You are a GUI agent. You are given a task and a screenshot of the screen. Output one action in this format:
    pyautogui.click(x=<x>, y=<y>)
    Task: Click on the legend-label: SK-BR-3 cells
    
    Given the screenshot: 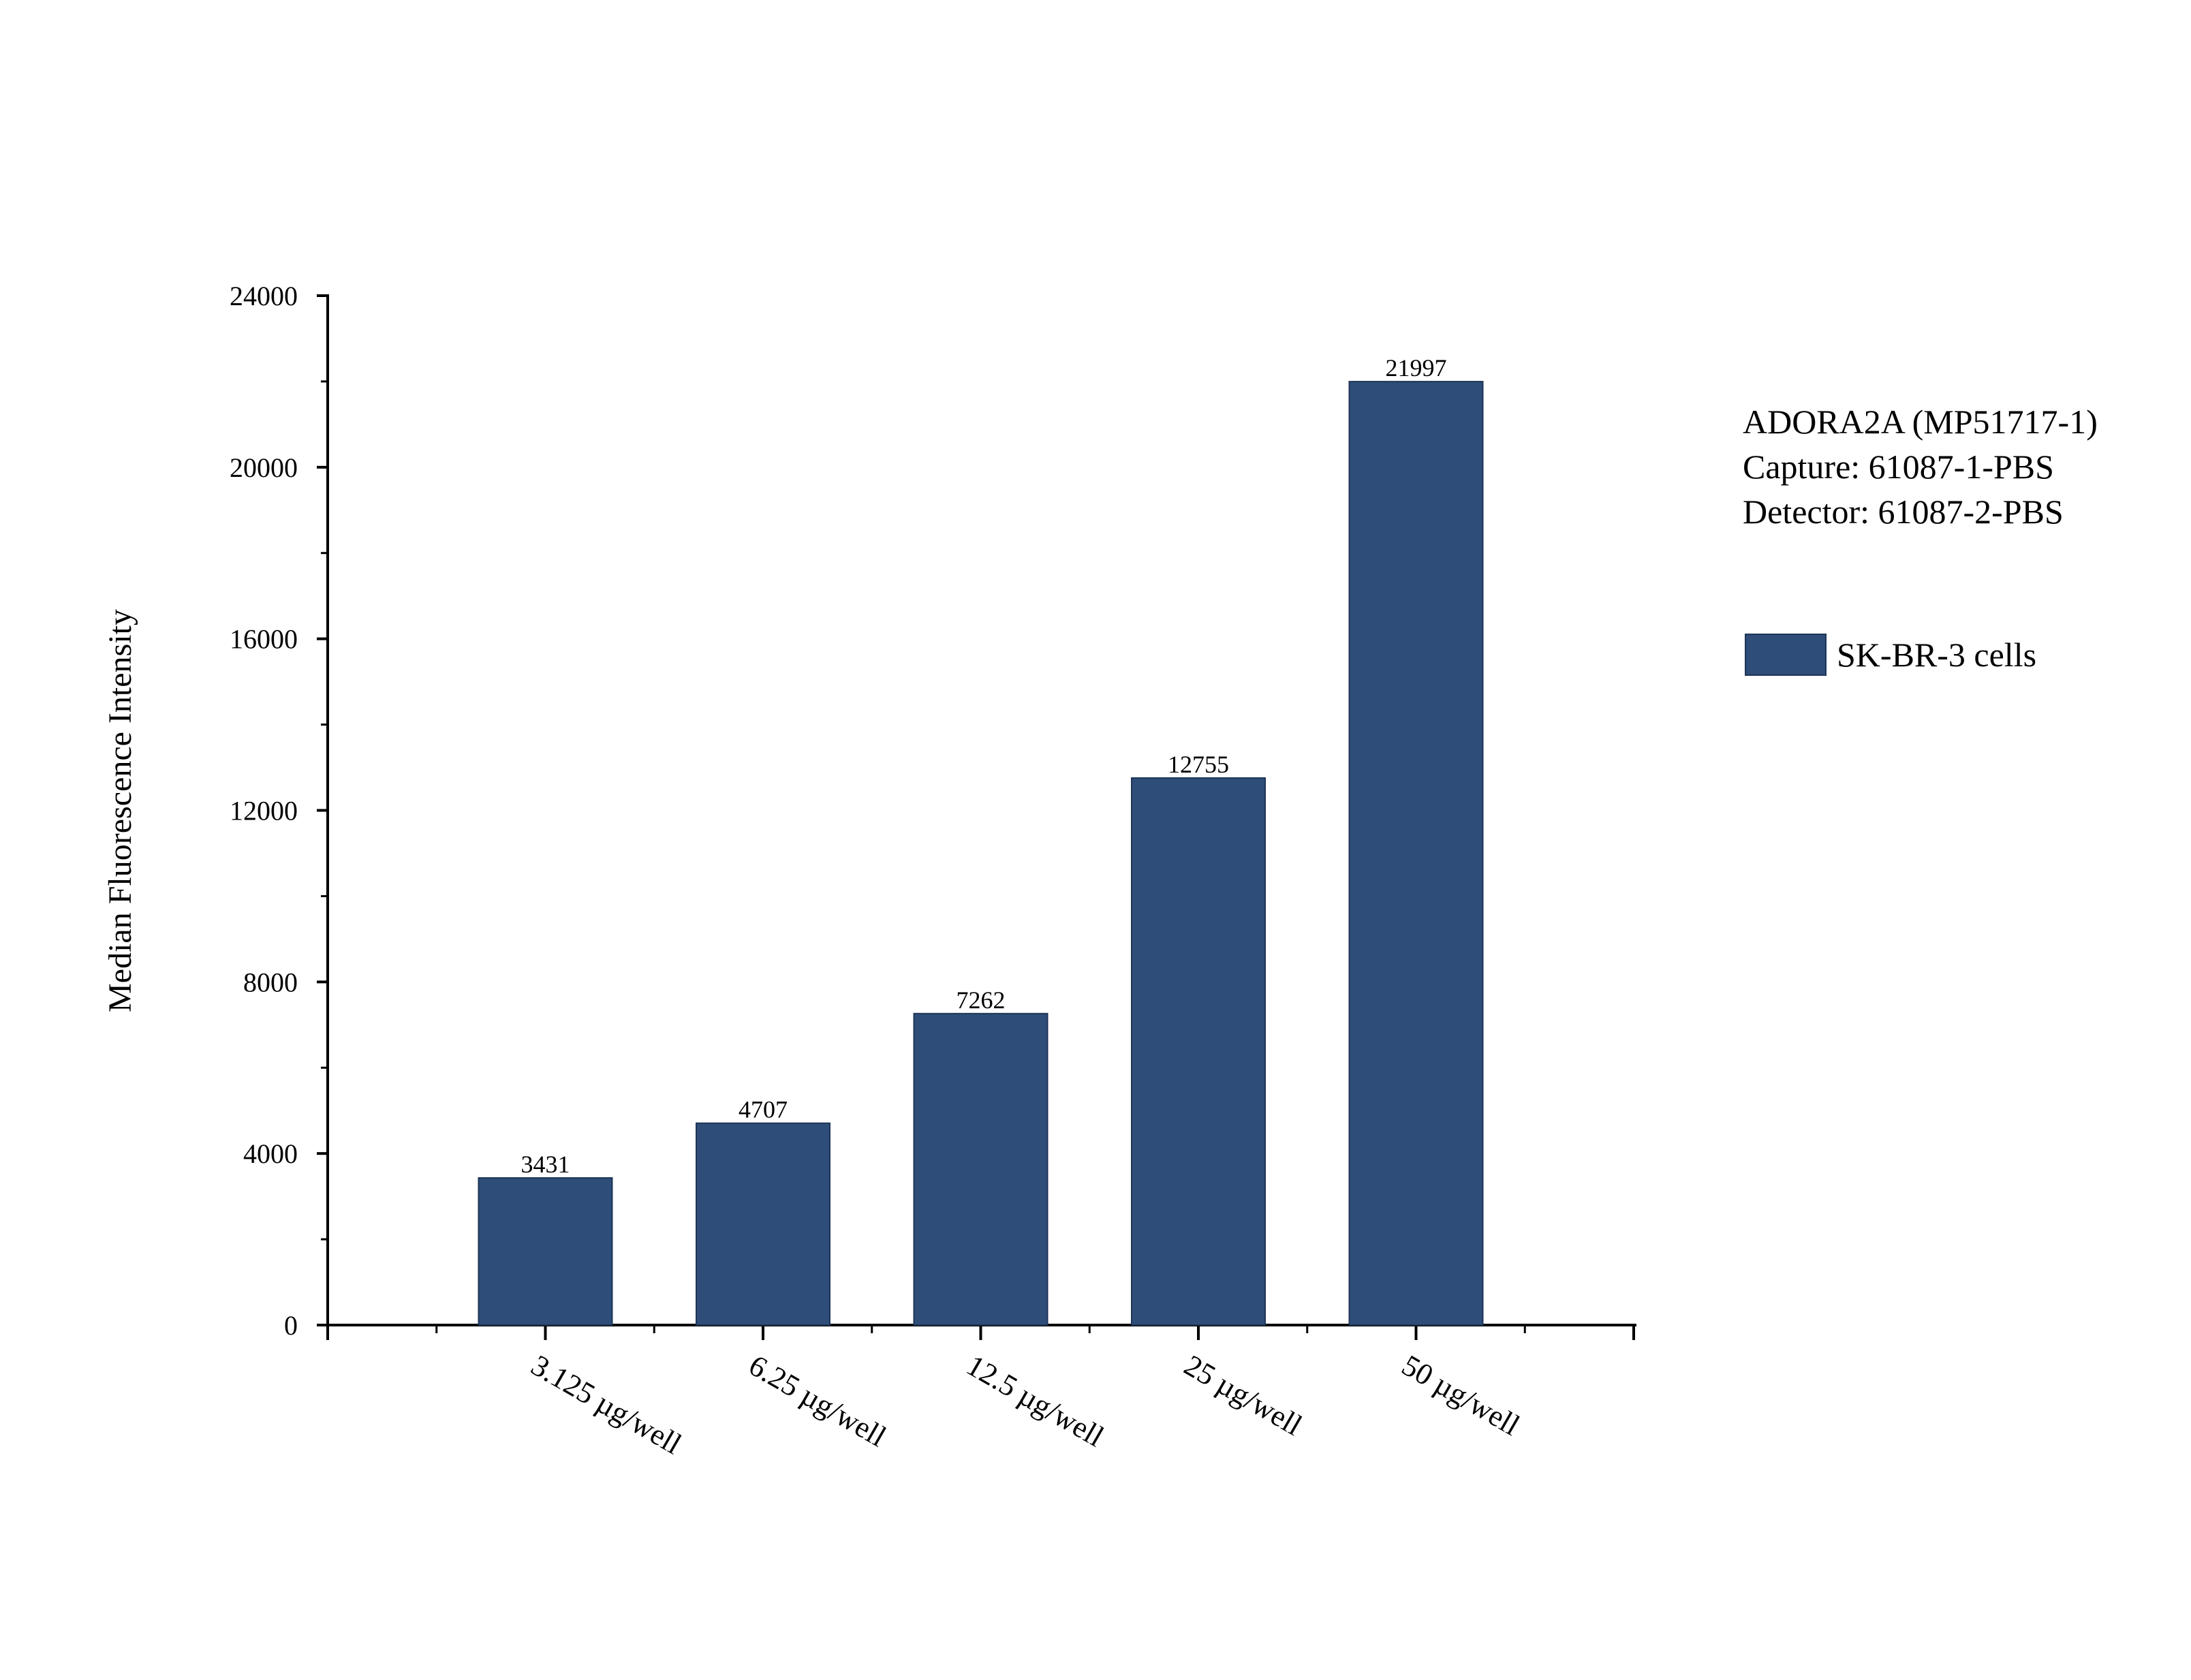 What is the action you would take?
    pyautogui.click(x=1936, y=655)
    